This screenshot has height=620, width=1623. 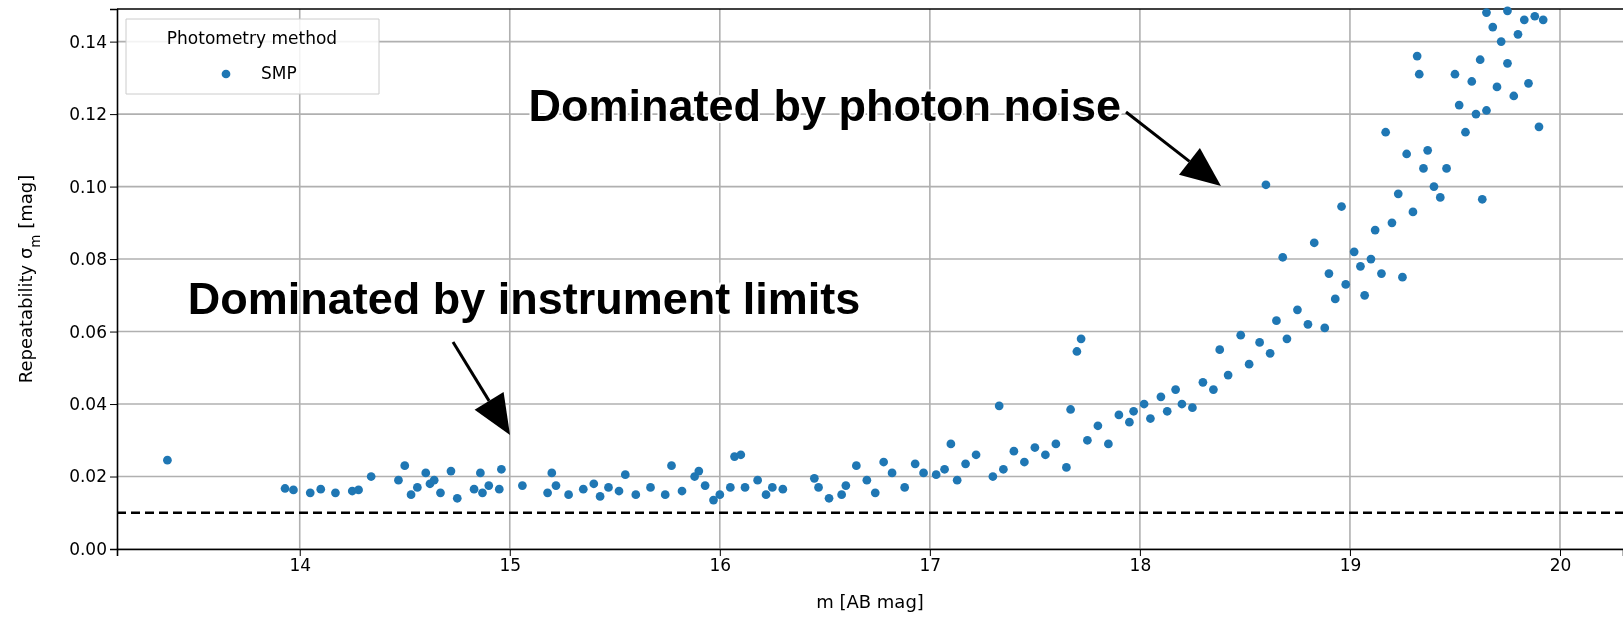 I want to click on x-tick-label: 16, so click(x=720, y=565).